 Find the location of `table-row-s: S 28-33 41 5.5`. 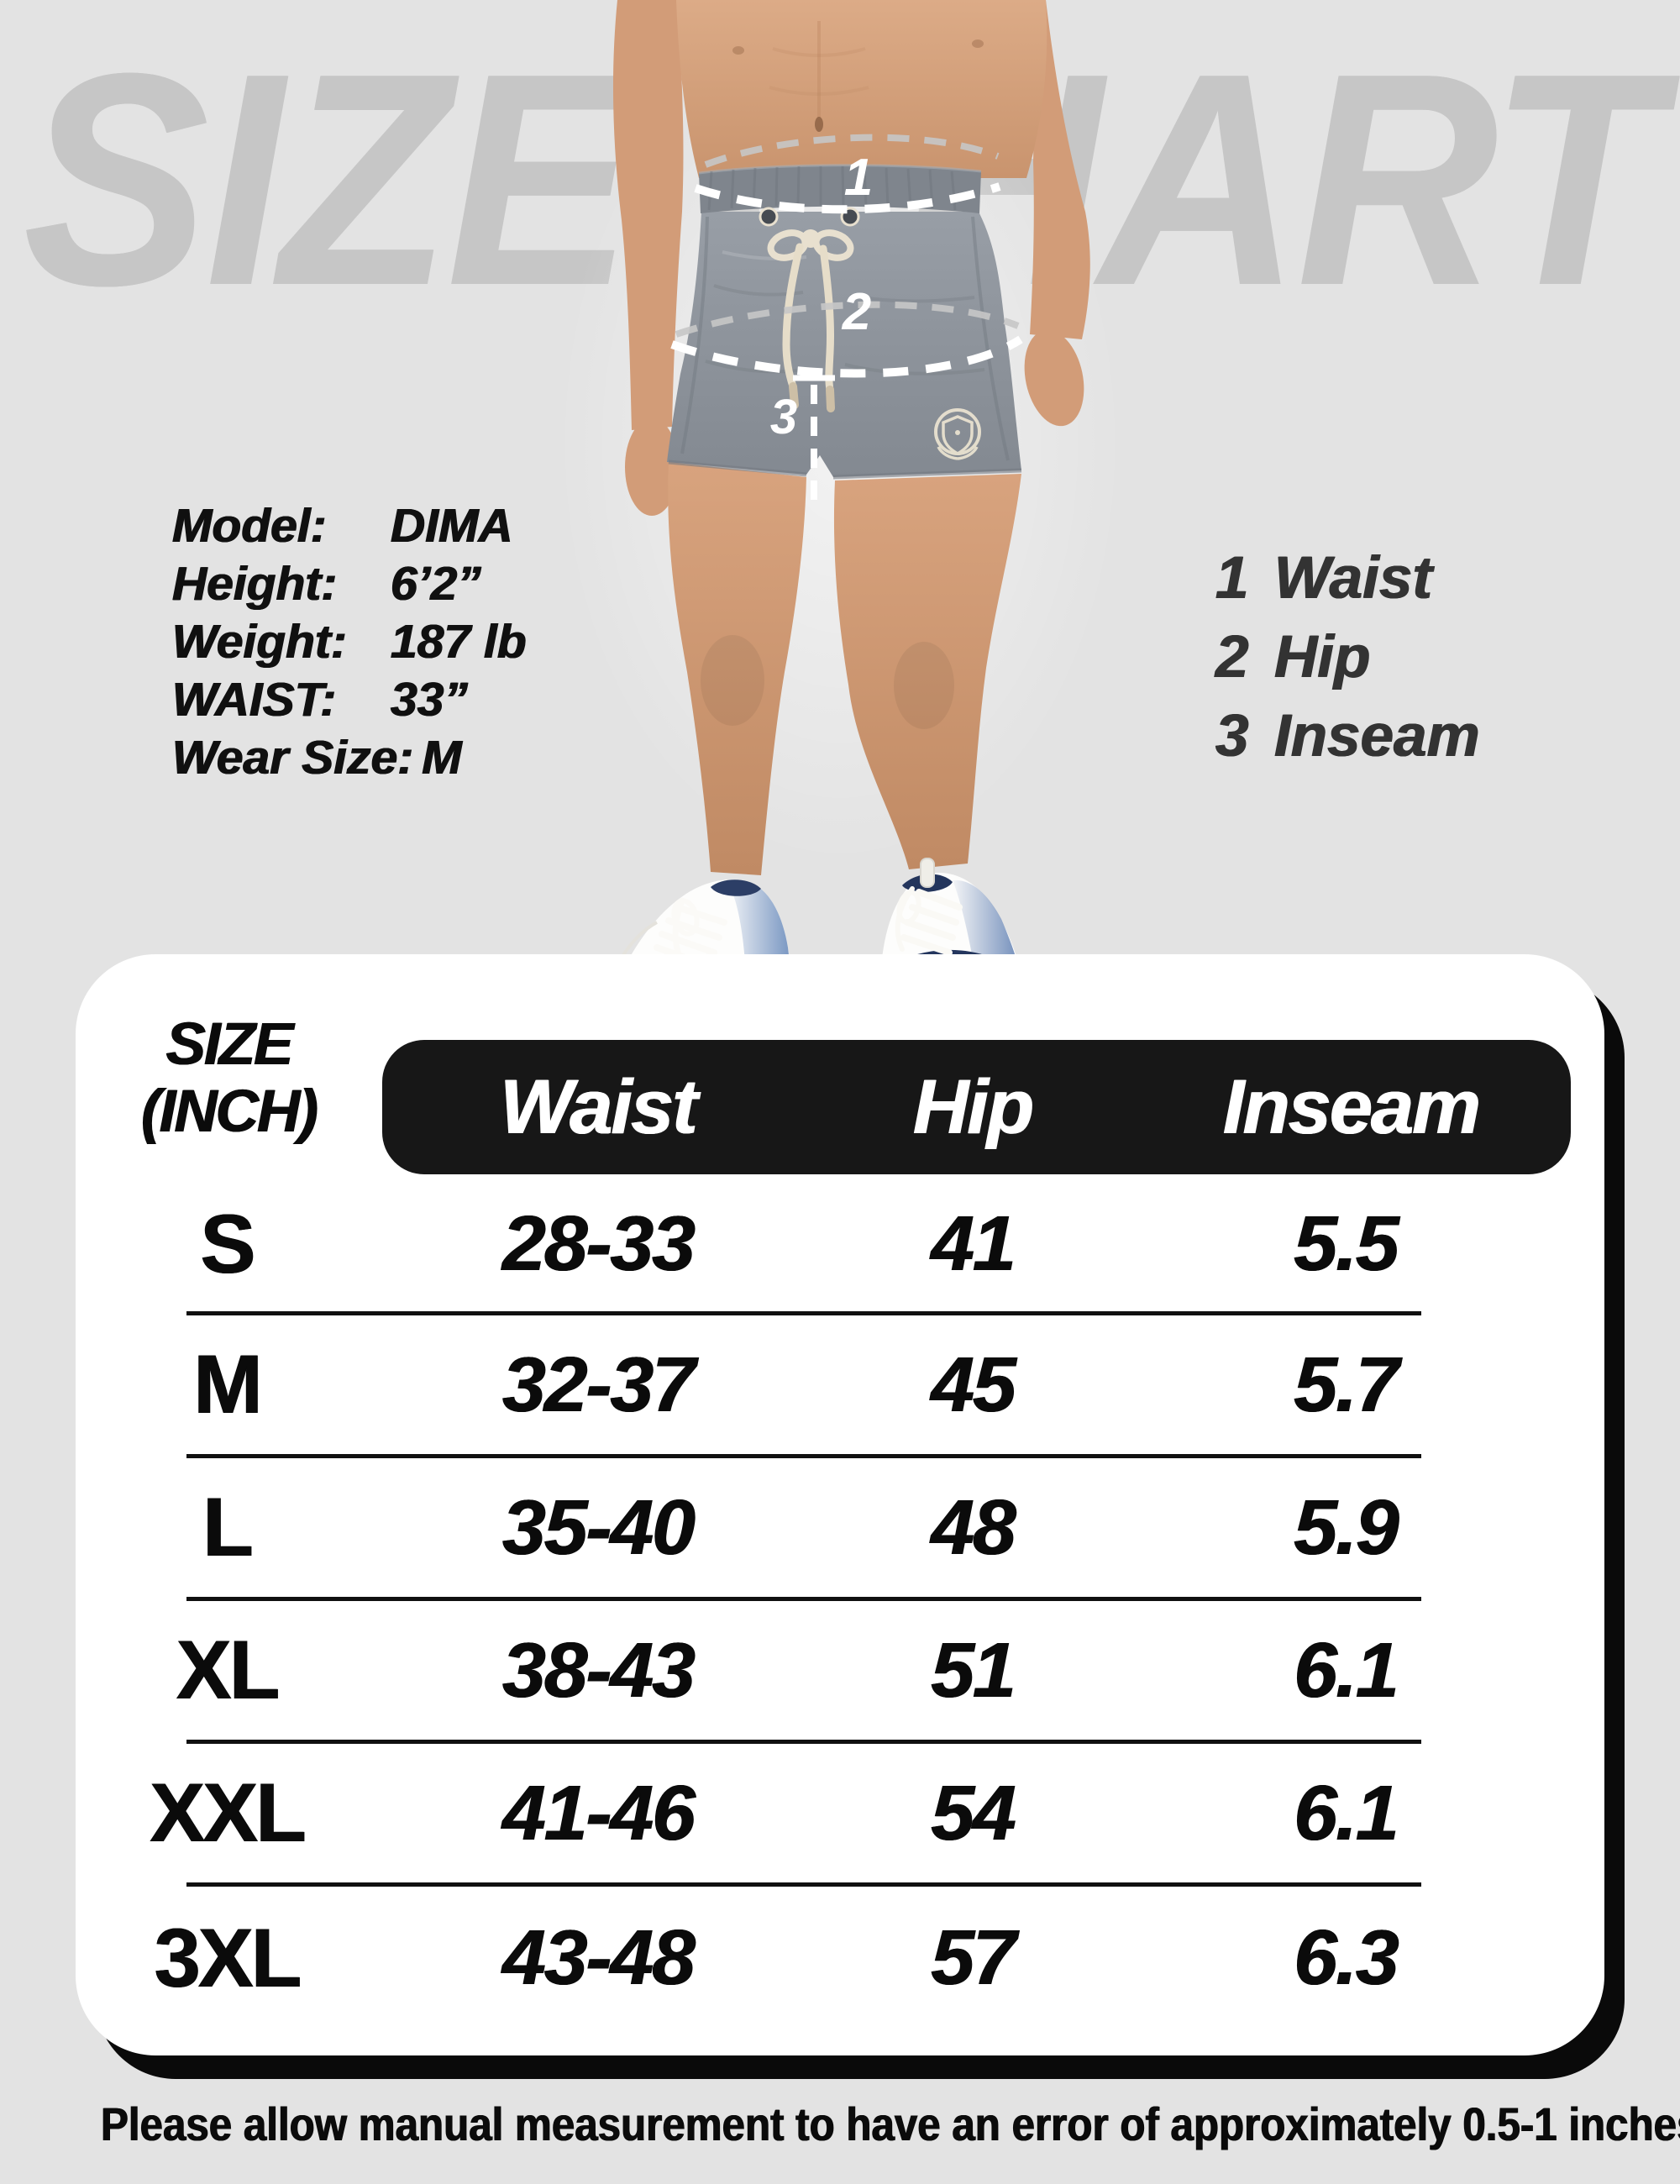

table-row-s: S 28-33 41 5.5 is located at coordinates (840, 1243).